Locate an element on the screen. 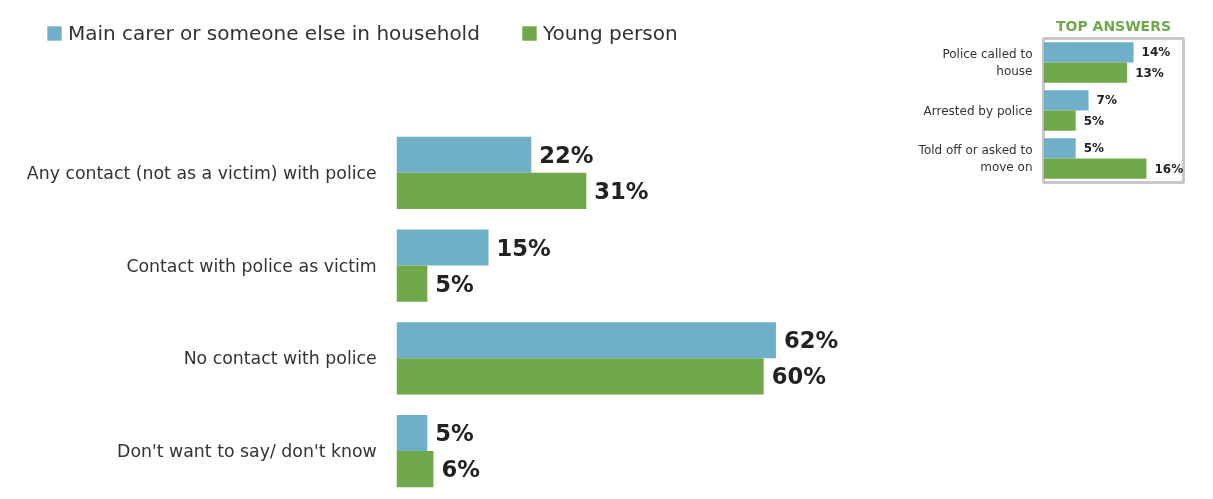 Image resolution: width=1213 pixels, height=499 pixels. data-label: 16% is located at coordinates (1169, 168).